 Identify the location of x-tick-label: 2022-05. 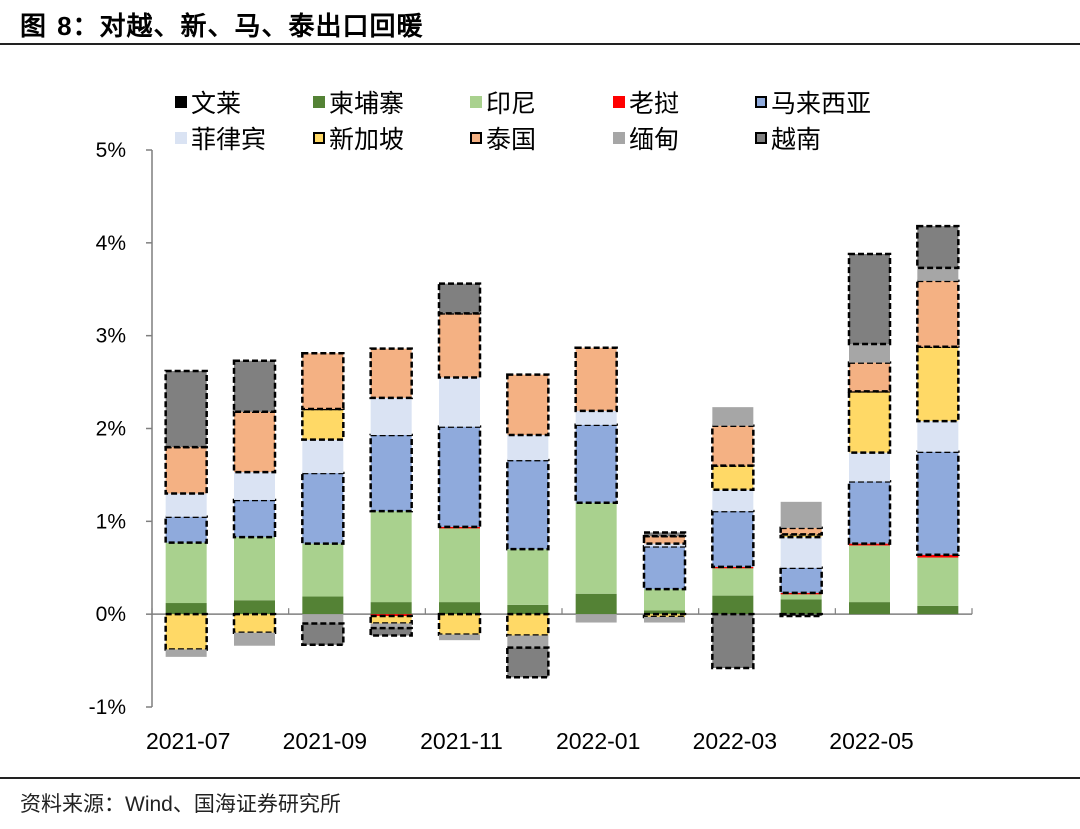
(871, 741).